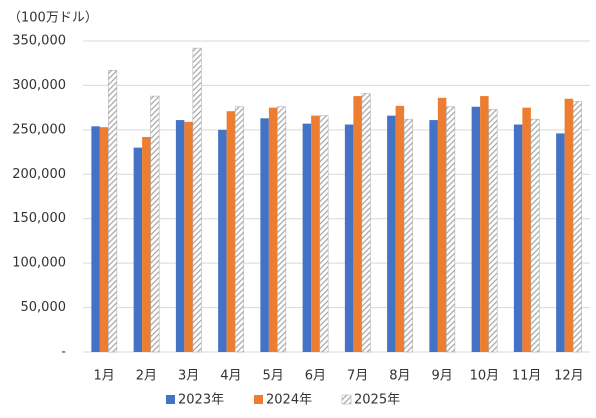 The image size is (596, 418). Describe the element at coordinates (188, 376) in the screenshot. I see `x-tick-label: 3月` at that location.